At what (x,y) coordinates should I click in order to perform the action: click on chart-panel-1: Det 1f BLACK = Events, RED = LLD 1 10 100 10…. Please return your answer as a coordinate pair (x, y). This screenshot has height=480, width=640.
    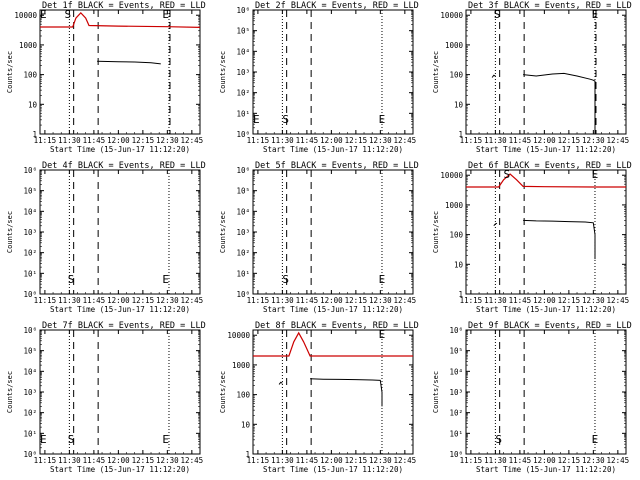
    Looking at the image, I should click on (106, 77).